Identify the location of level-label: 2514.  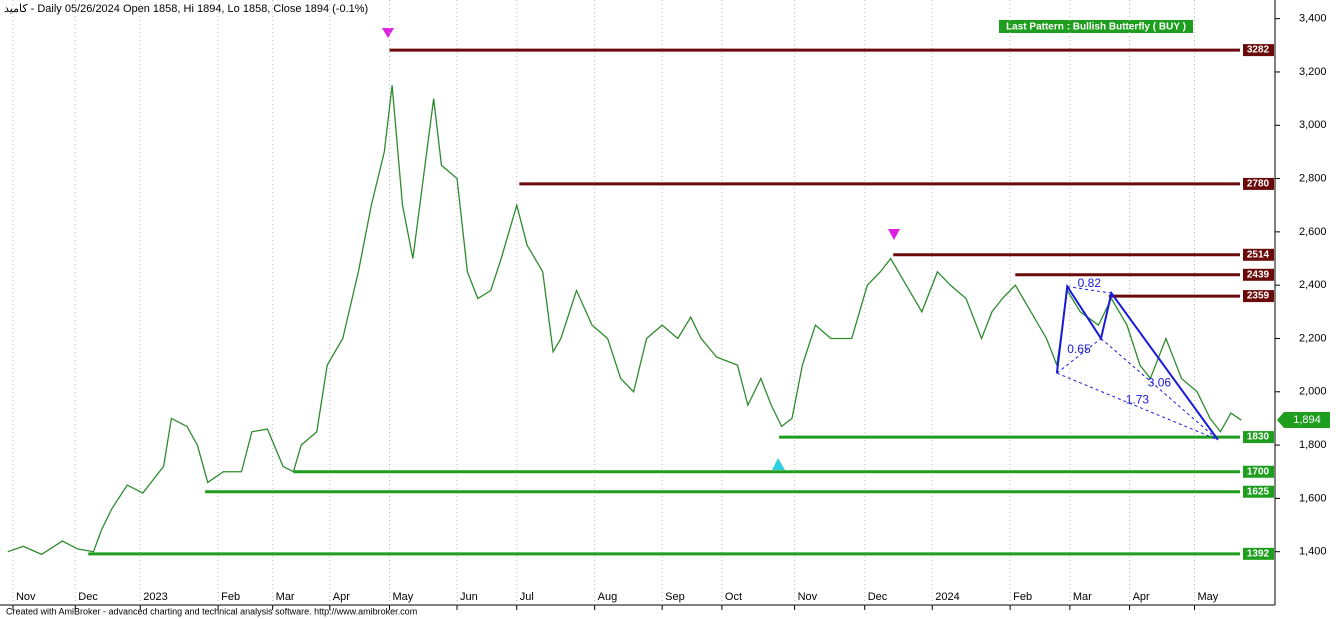
(1258, 254).